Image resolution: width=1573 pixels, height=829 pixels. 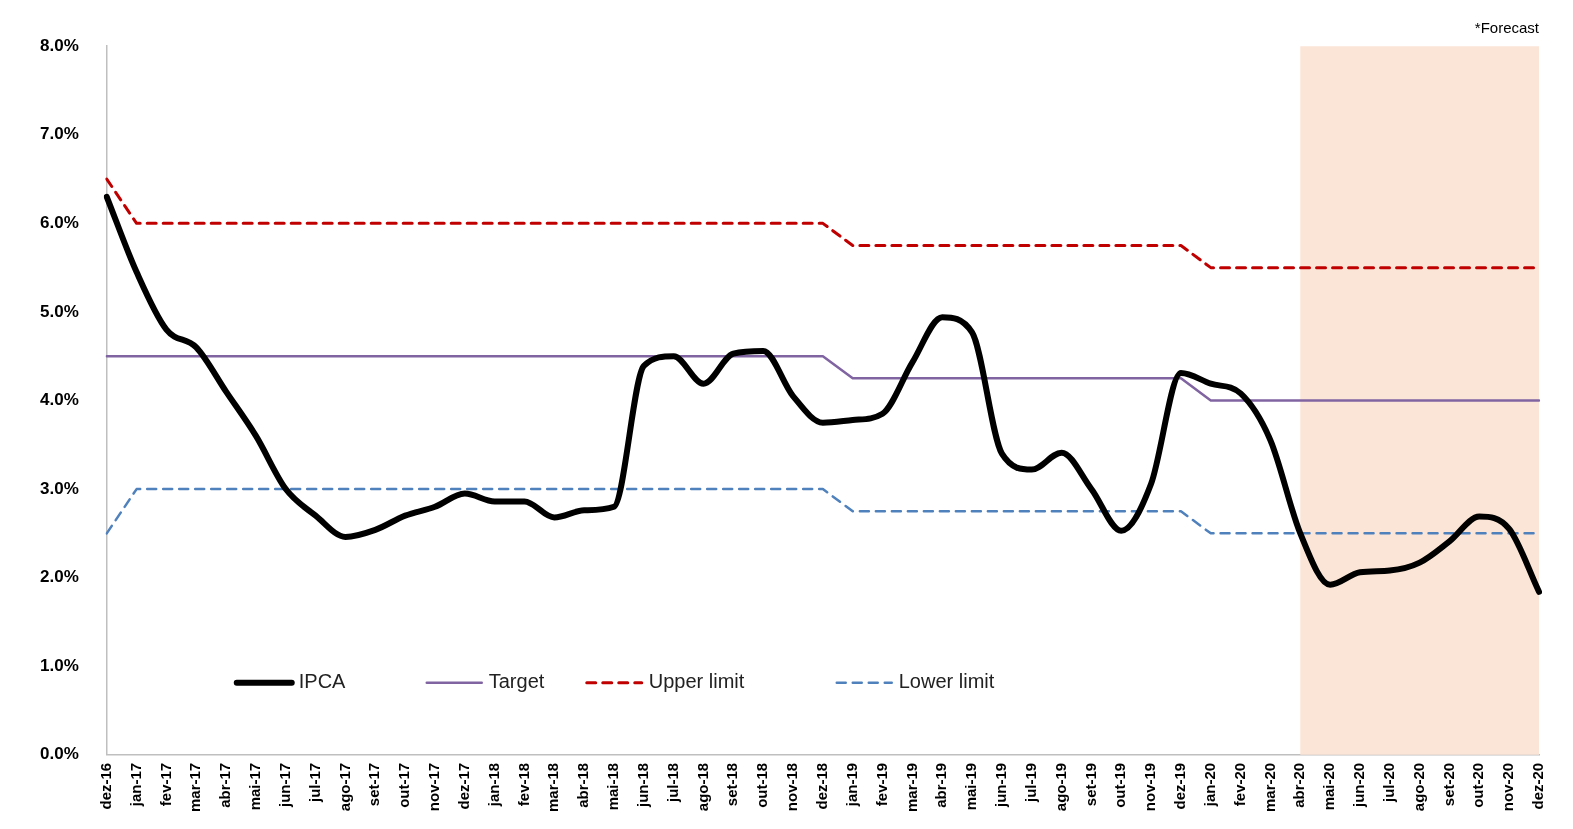 What do you see at coordinates (1478, 785) in the screenshot?
I see `x-tick-label: out-20` at bounding box center [1478, 785].